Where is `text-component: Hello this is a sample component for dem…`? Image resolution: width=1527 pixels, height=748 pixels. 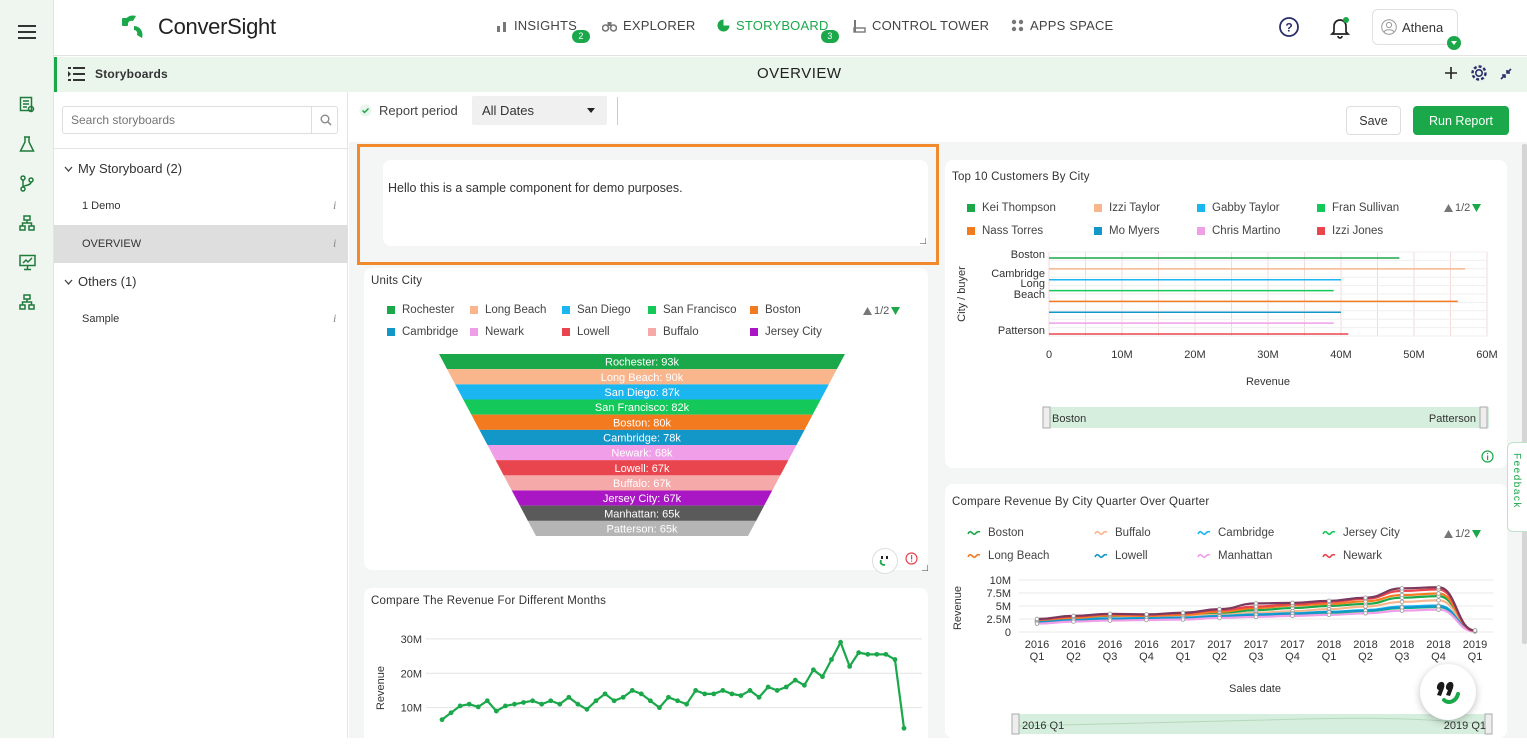 text-component: Hello this is a sample component for dem… is located at coordinates (655, 203).